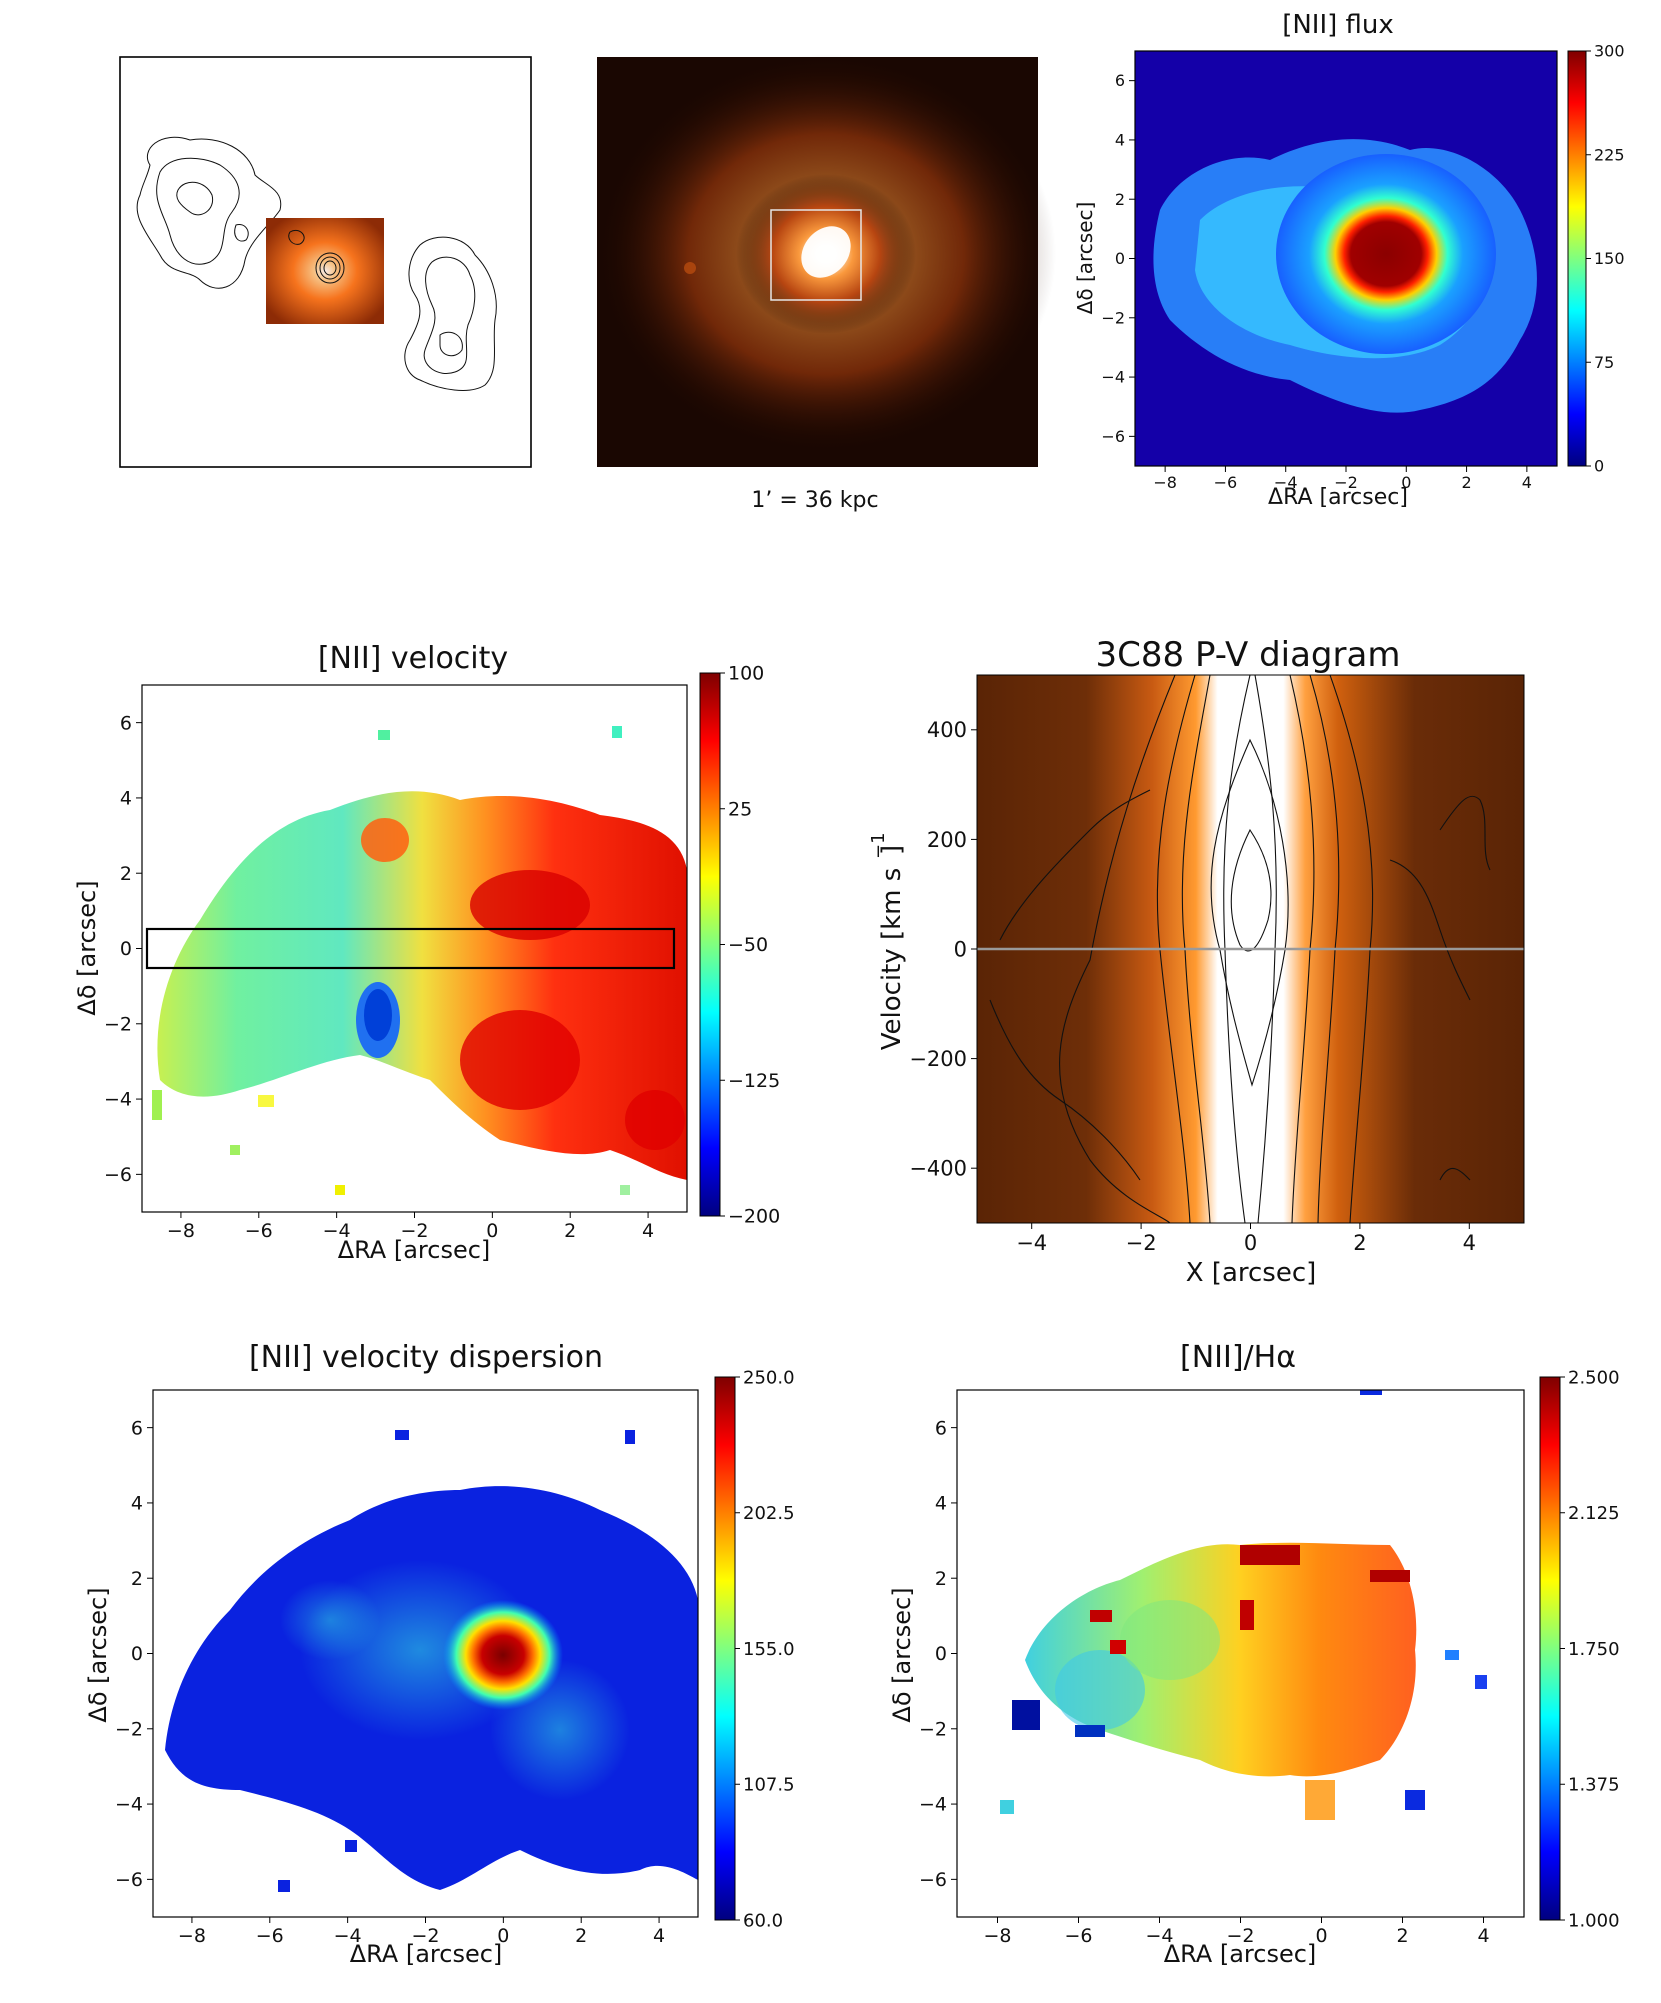 Image resolution: width=1661 pixels, height=2003 pixels. I want to click on ratio-ytick-label: 4, so click(941, 1504).